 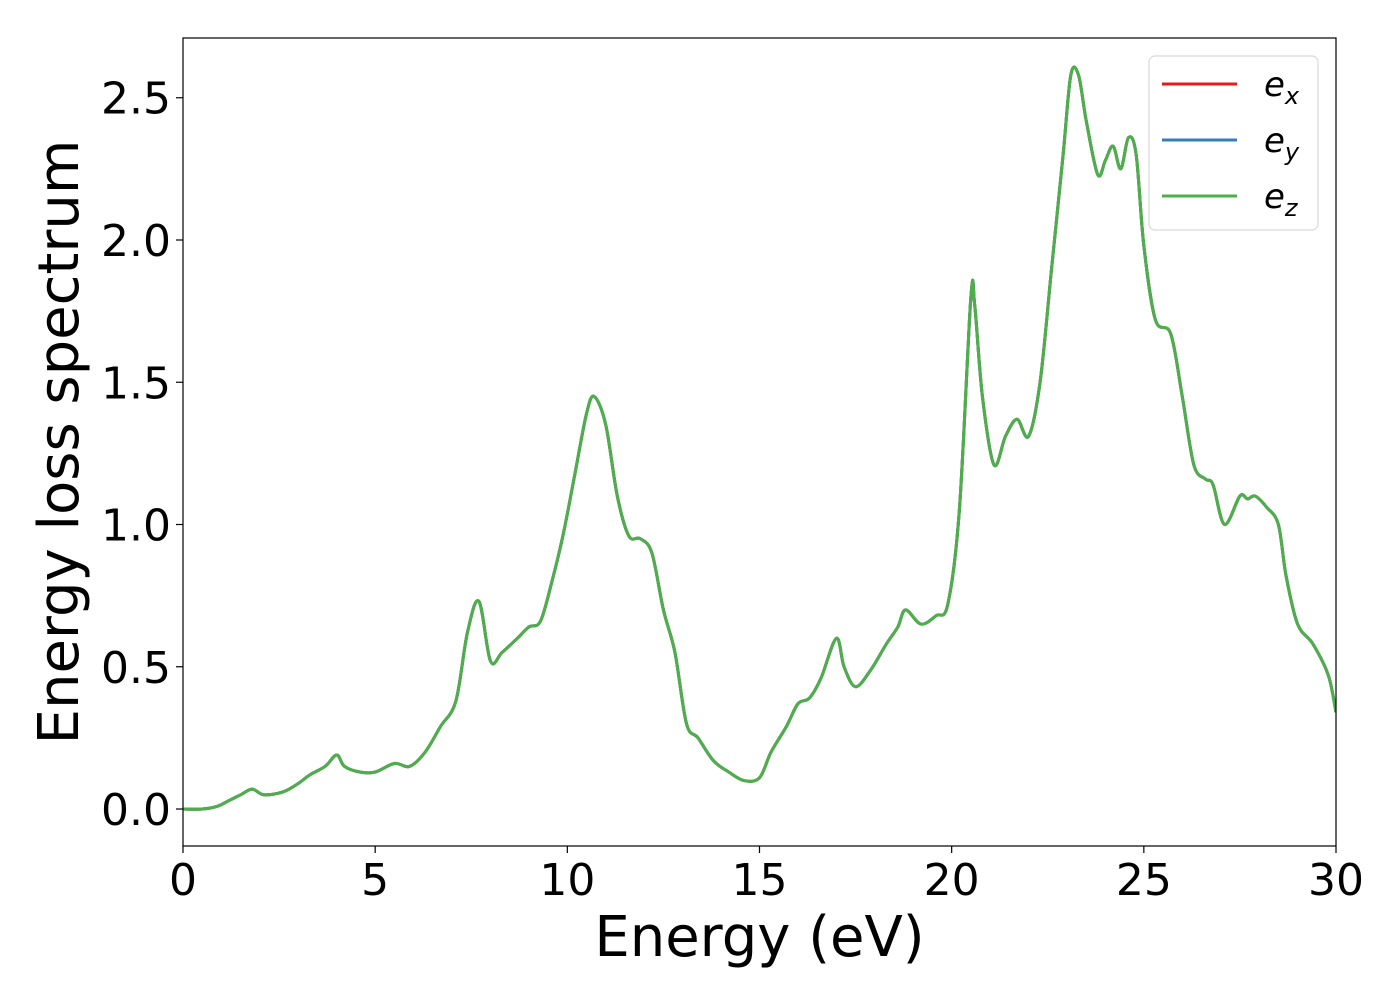 I want to click on legend-box, so click(x=1233, y=143).